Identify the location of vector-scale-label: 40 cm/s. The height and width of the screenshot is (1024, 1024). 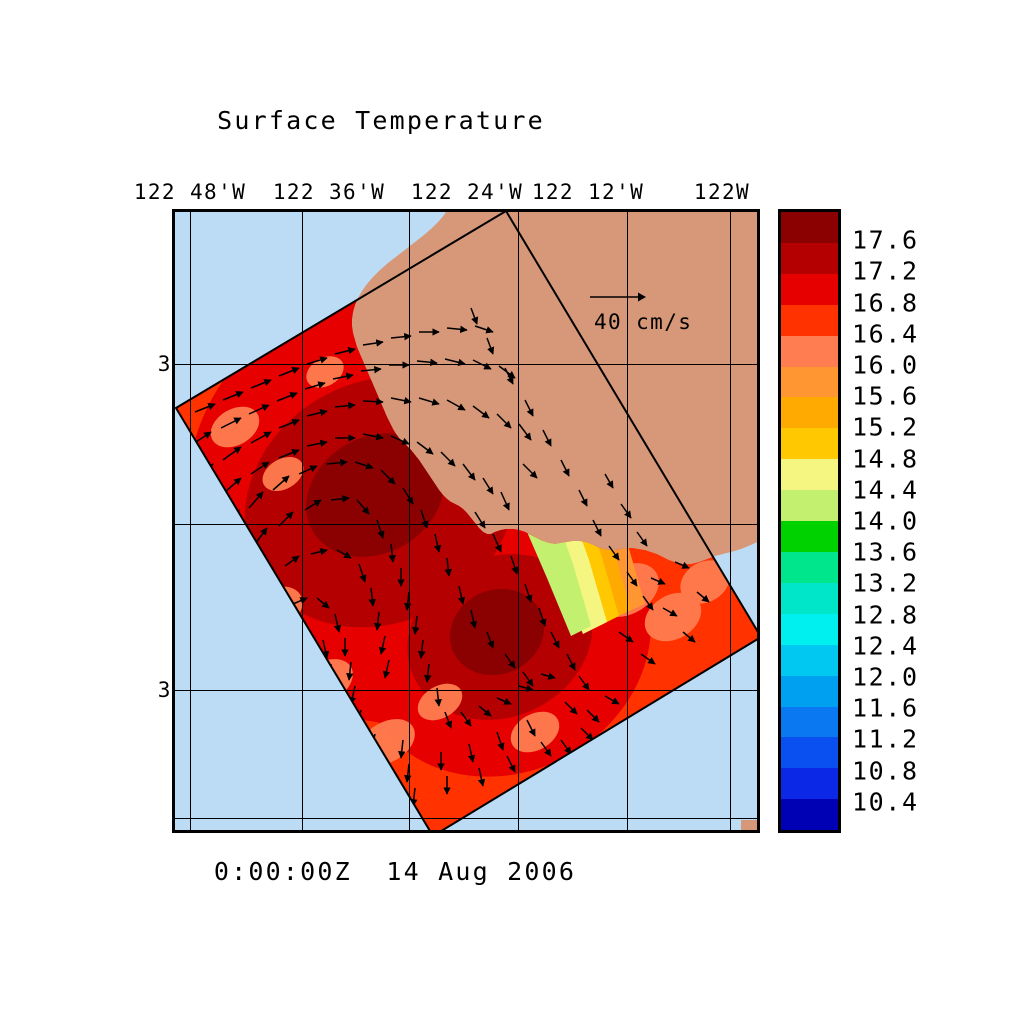
(643, 322).